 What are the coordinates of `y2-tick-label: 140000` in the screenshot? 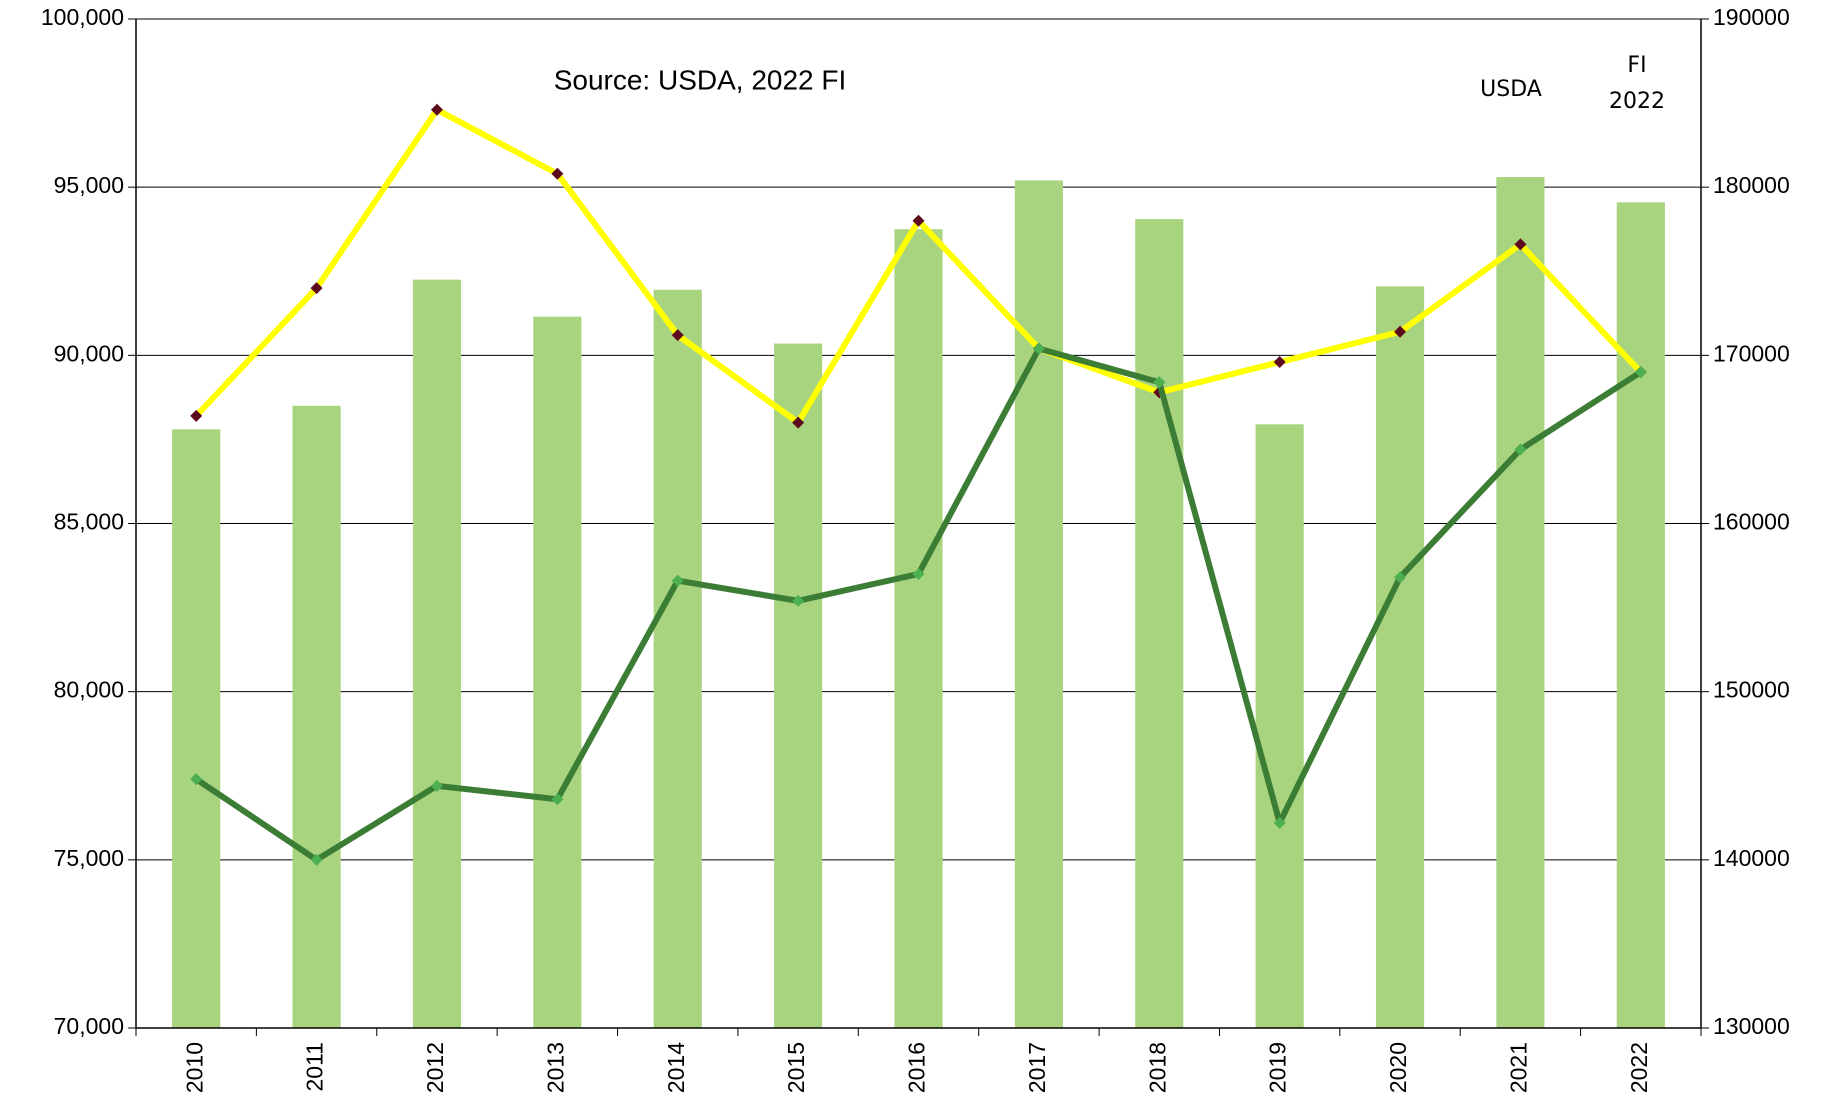 It's located at (1751, 858).